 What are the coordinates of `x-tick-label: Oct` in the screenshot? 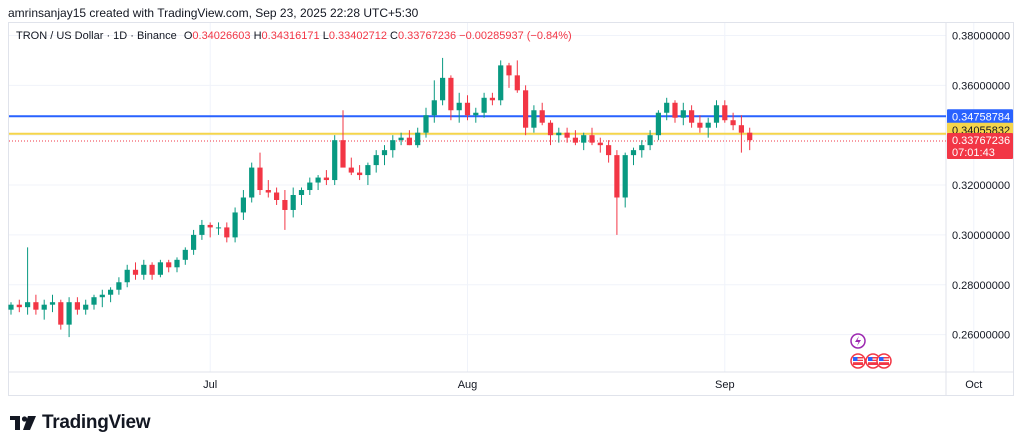 It's located at (973, 385).